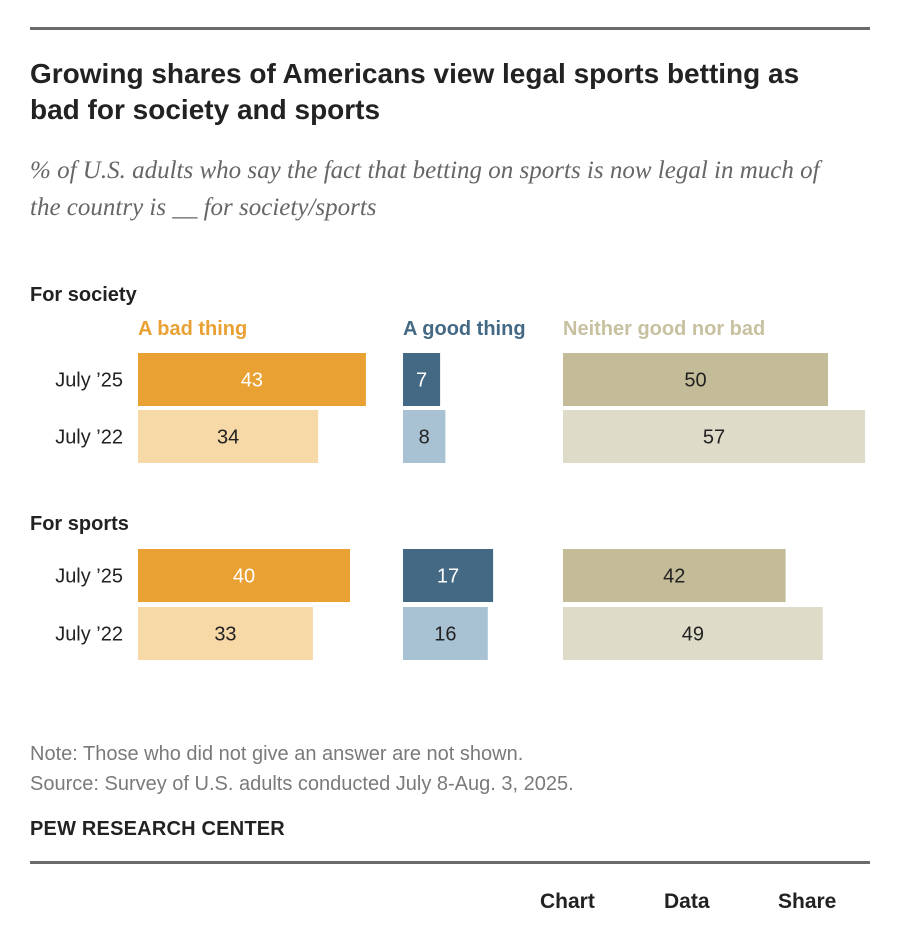 This screenshot has height=940, width=904. I want to click on bar-neither-sports-2022, so click(693, 633).